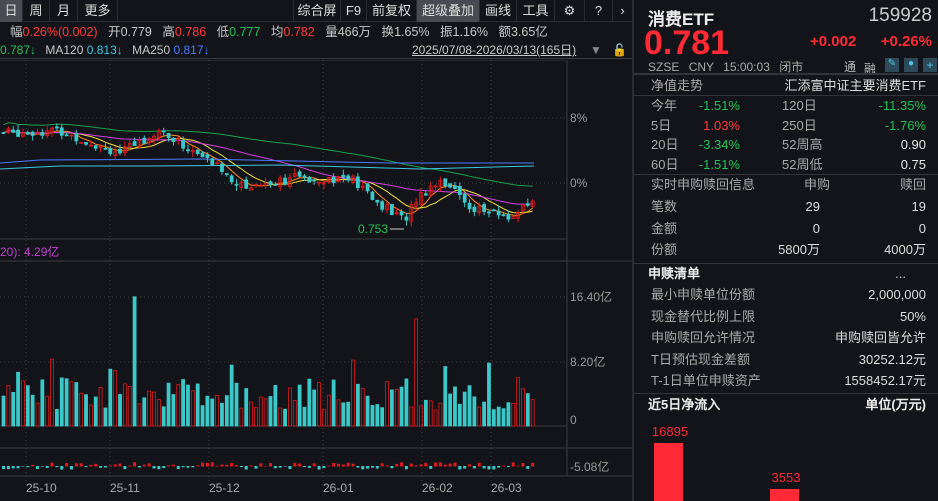 This screenshot has height=501, width=938. What do you see at coordinates (589, 466) in the screenshot?
I see `macd-axis-label: -5.08亿` at bounding box center [589, 466].